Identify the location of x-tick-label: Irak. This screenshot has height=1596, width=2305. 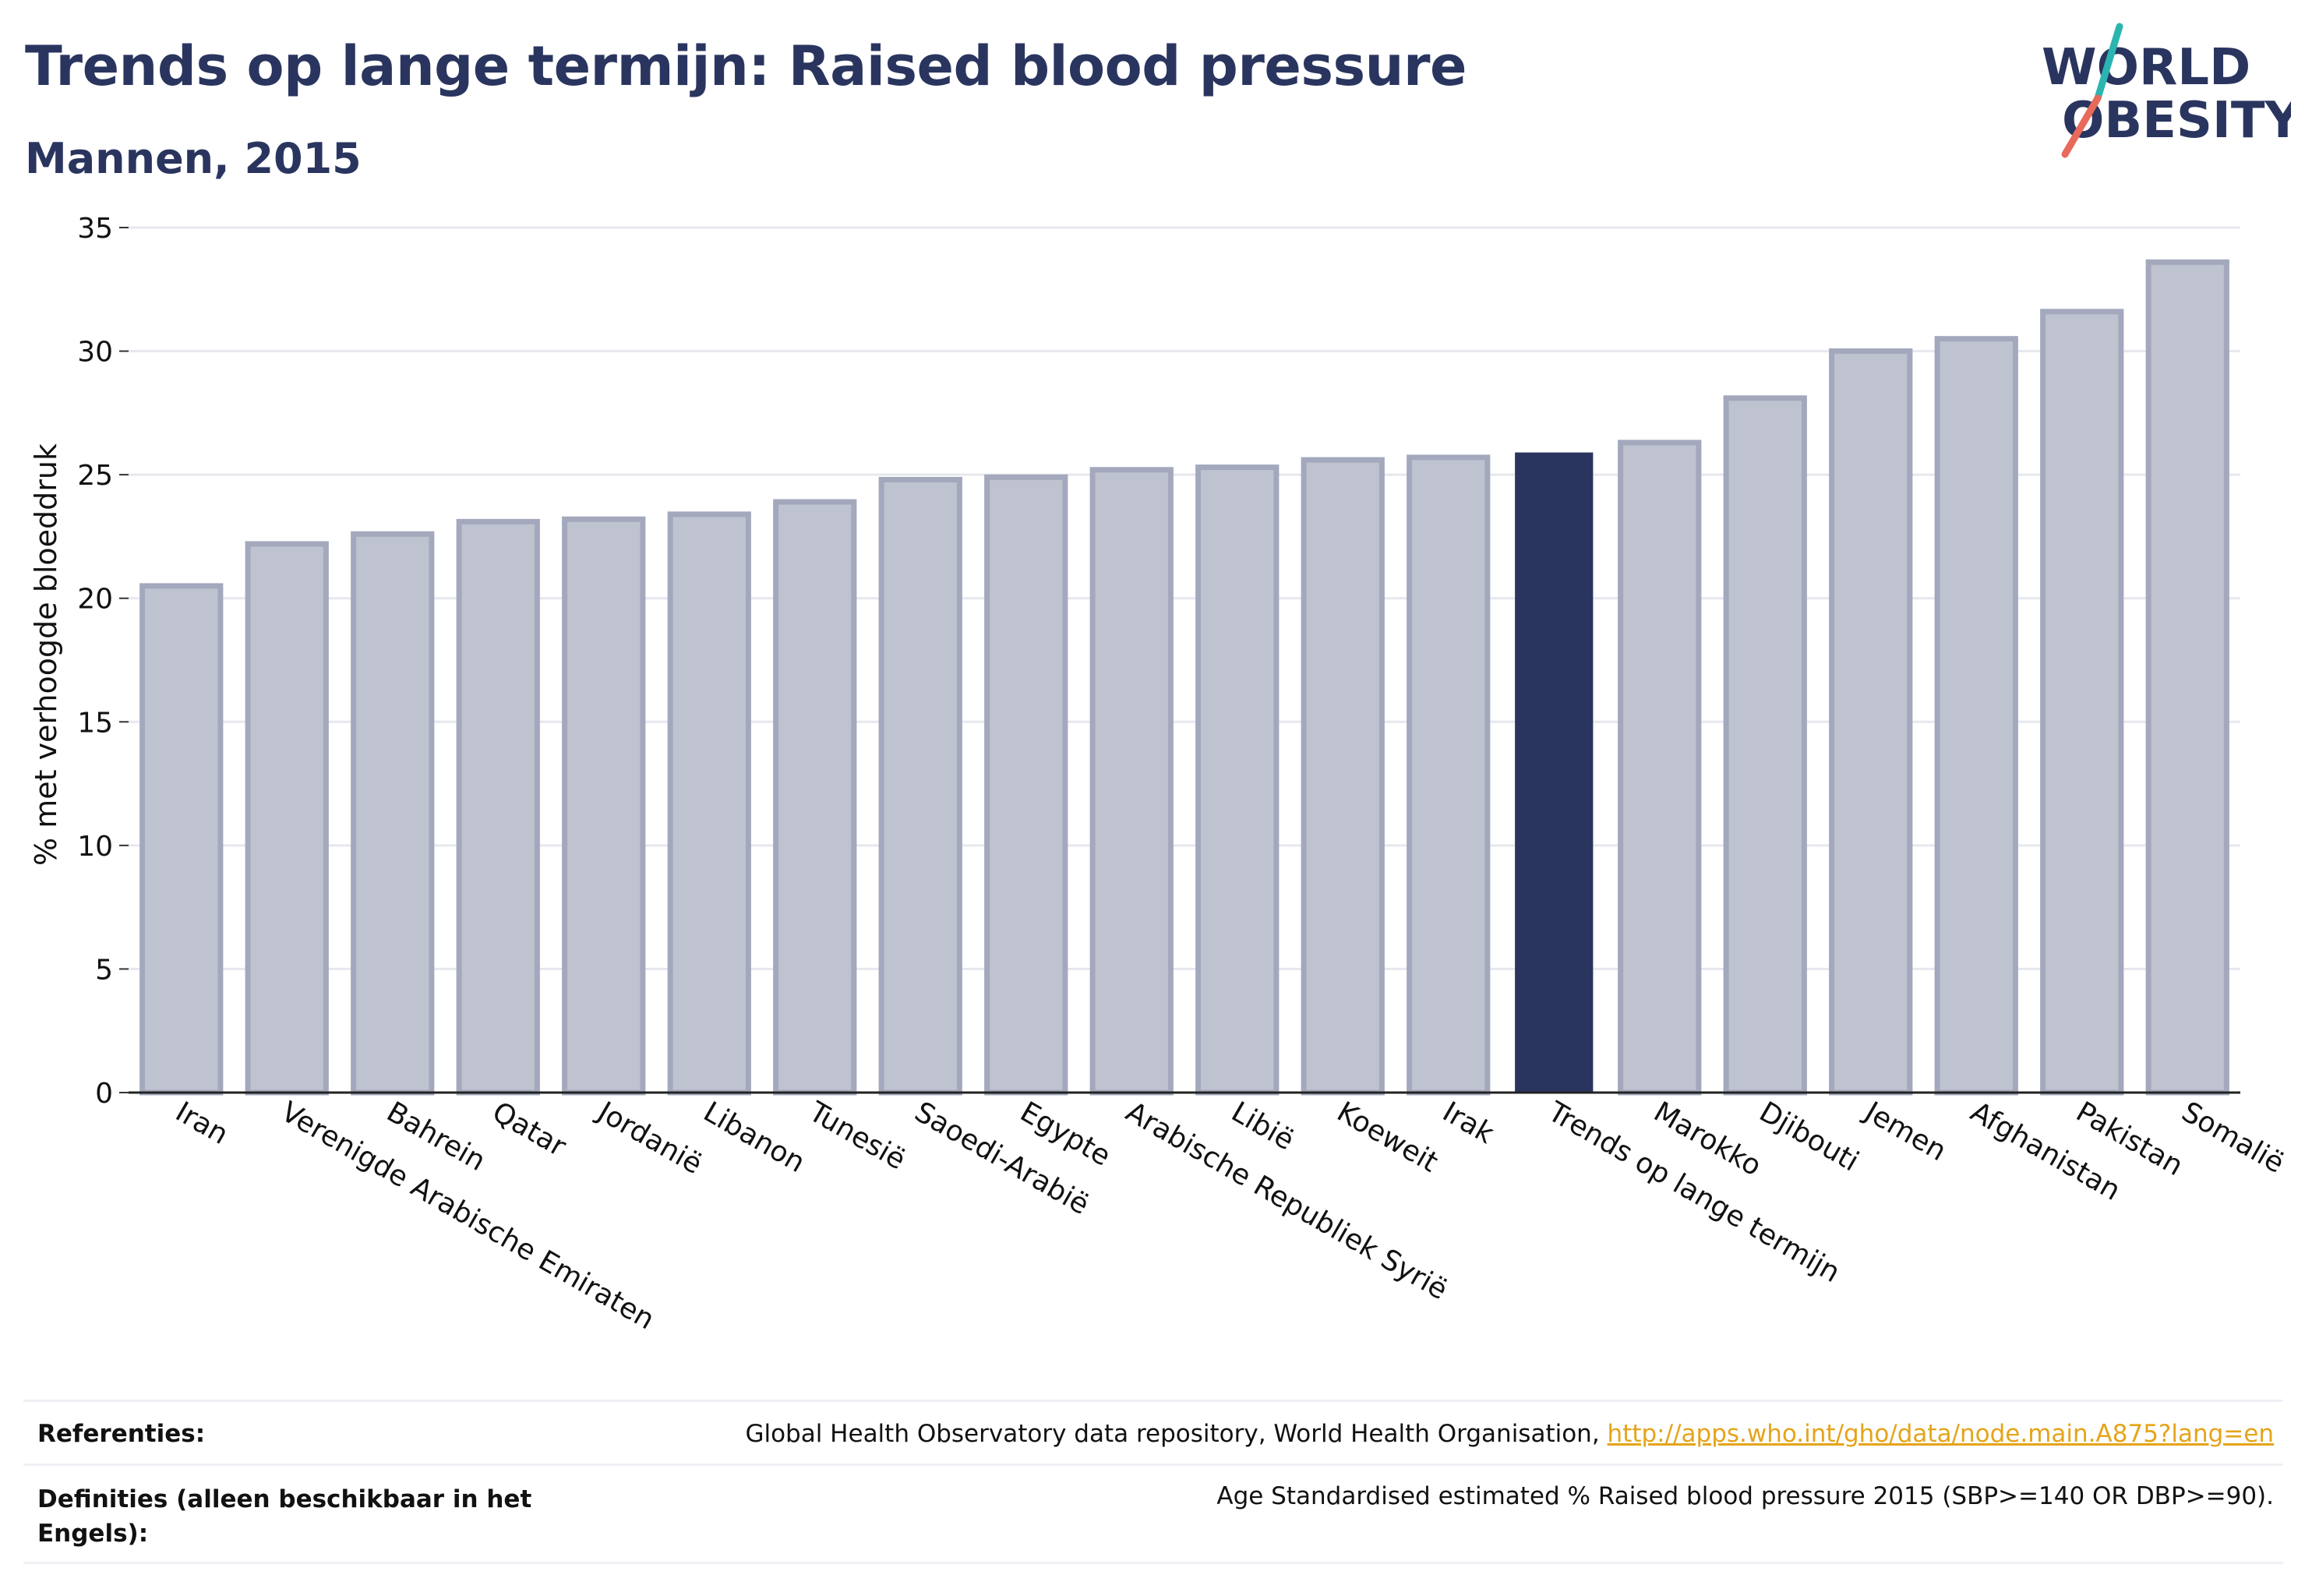
(1468, 1123).